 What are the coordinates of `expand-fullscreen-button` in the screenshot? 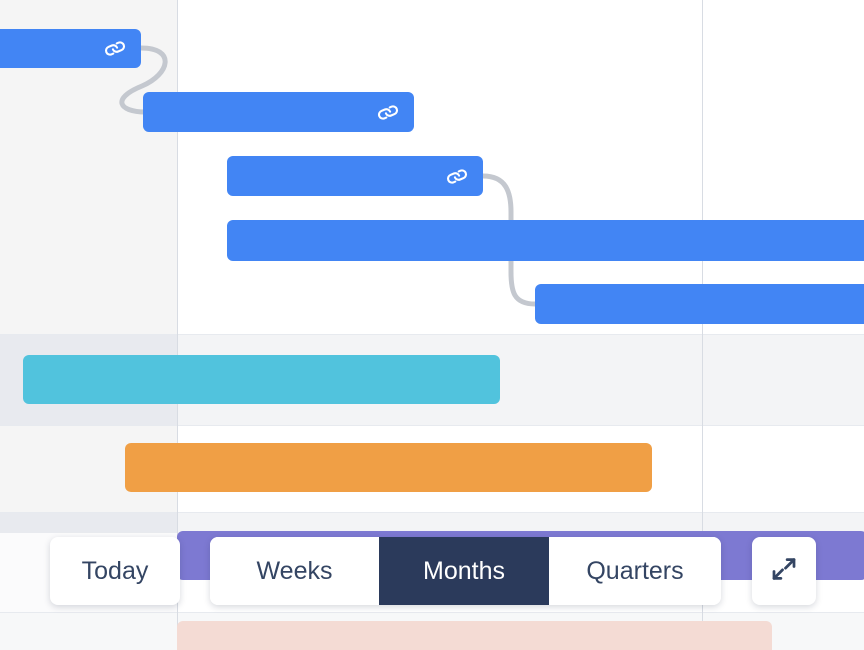 It's located at (784, 571).